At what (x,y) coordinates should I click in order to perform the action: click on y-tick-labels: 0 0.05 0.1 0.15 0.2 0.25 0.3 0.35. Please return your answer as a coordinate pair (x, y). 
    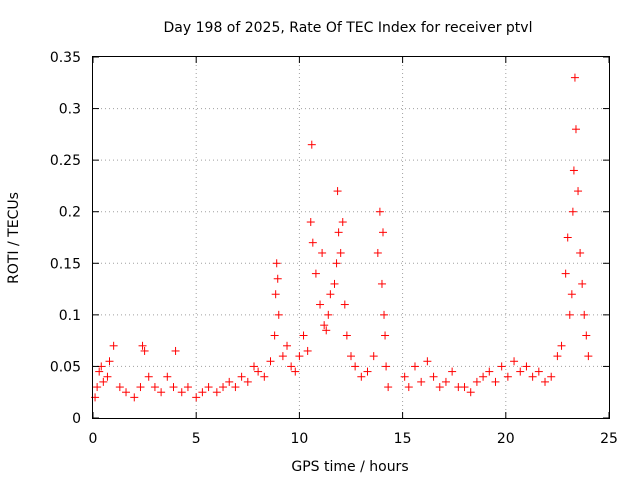
    Looking at the image, I should click on (65, 238).